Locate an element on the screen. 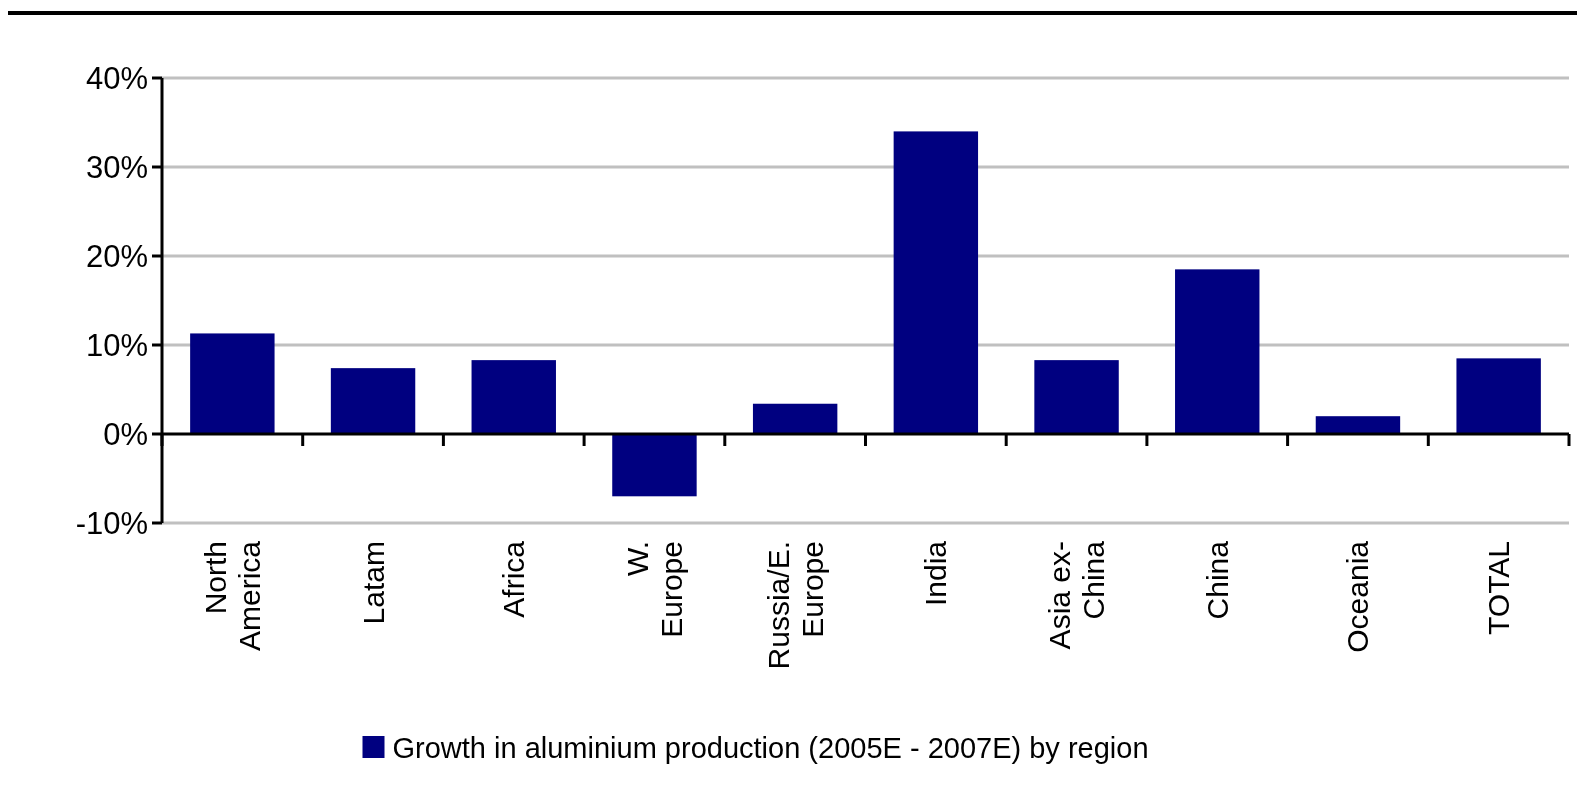 This screenshot has width=1585, height=789. x-tick-label: India is located at coordinates (936, 573).